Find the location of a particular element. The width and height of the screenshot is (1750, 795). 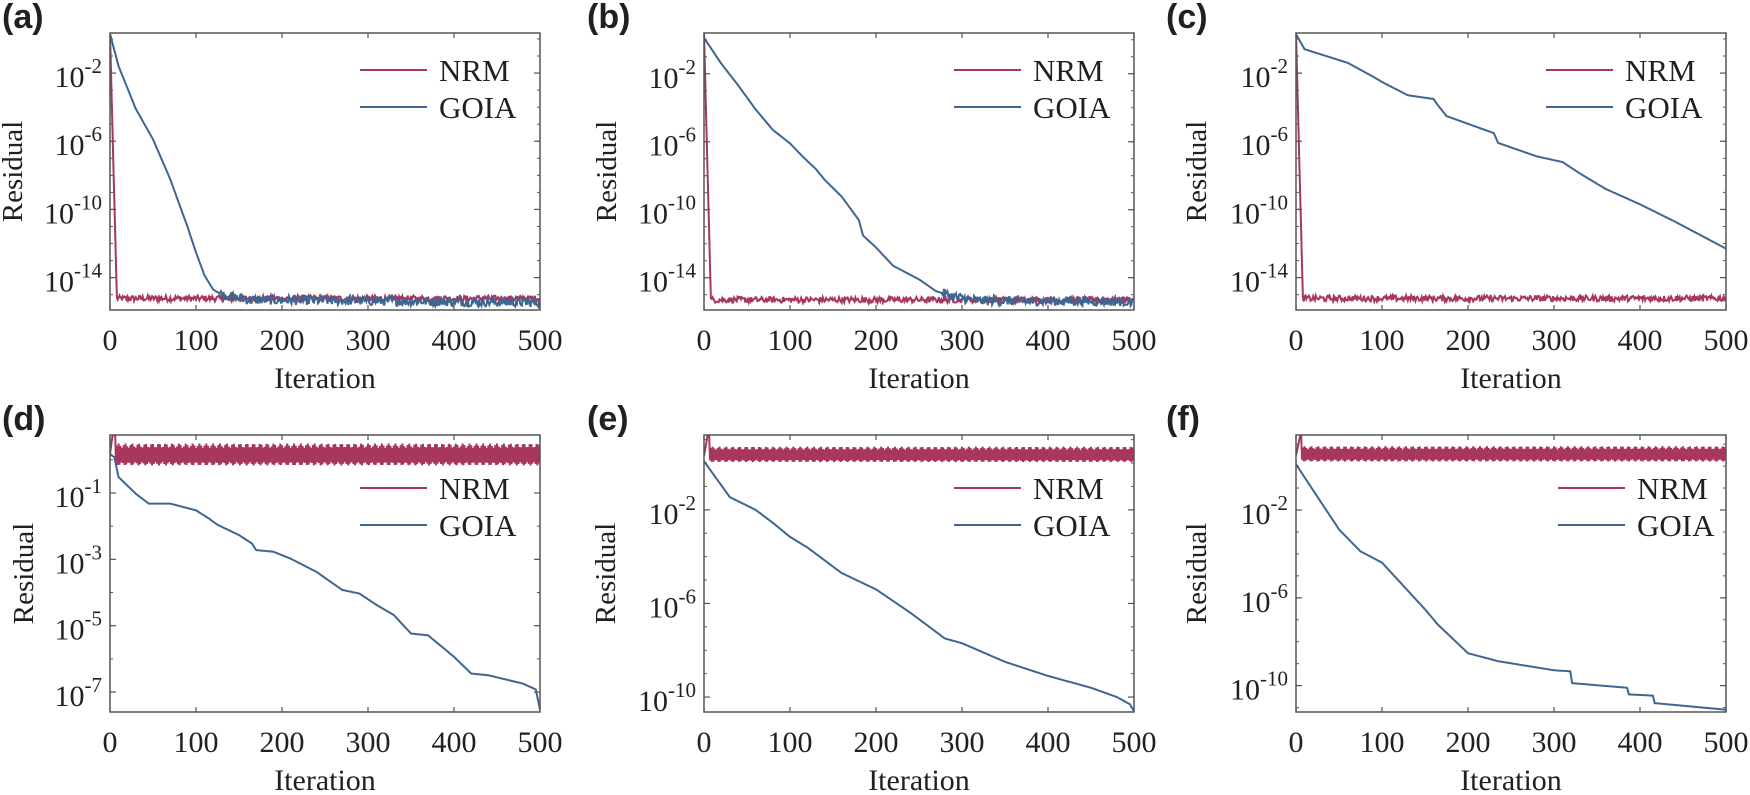

panel-label: (b) is located at coordinates (608, 18).